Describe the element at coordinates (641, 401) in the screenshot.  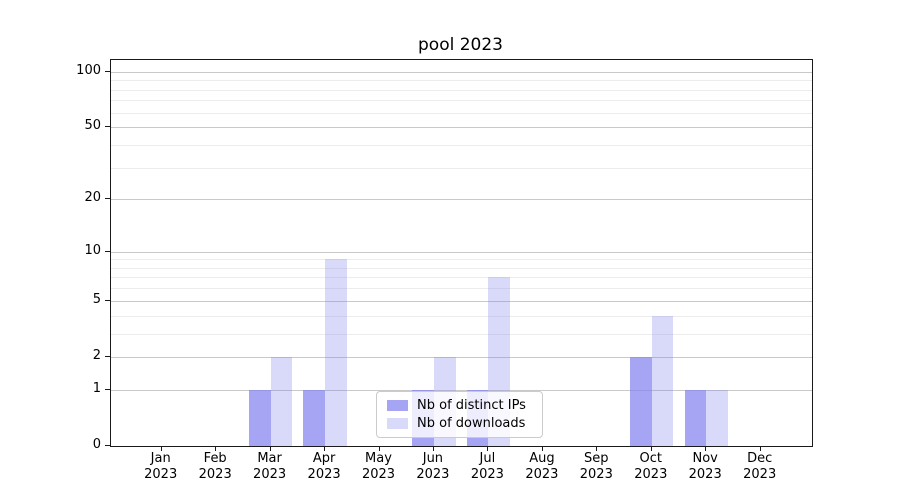
I see `bar-series0-month10` at that location.